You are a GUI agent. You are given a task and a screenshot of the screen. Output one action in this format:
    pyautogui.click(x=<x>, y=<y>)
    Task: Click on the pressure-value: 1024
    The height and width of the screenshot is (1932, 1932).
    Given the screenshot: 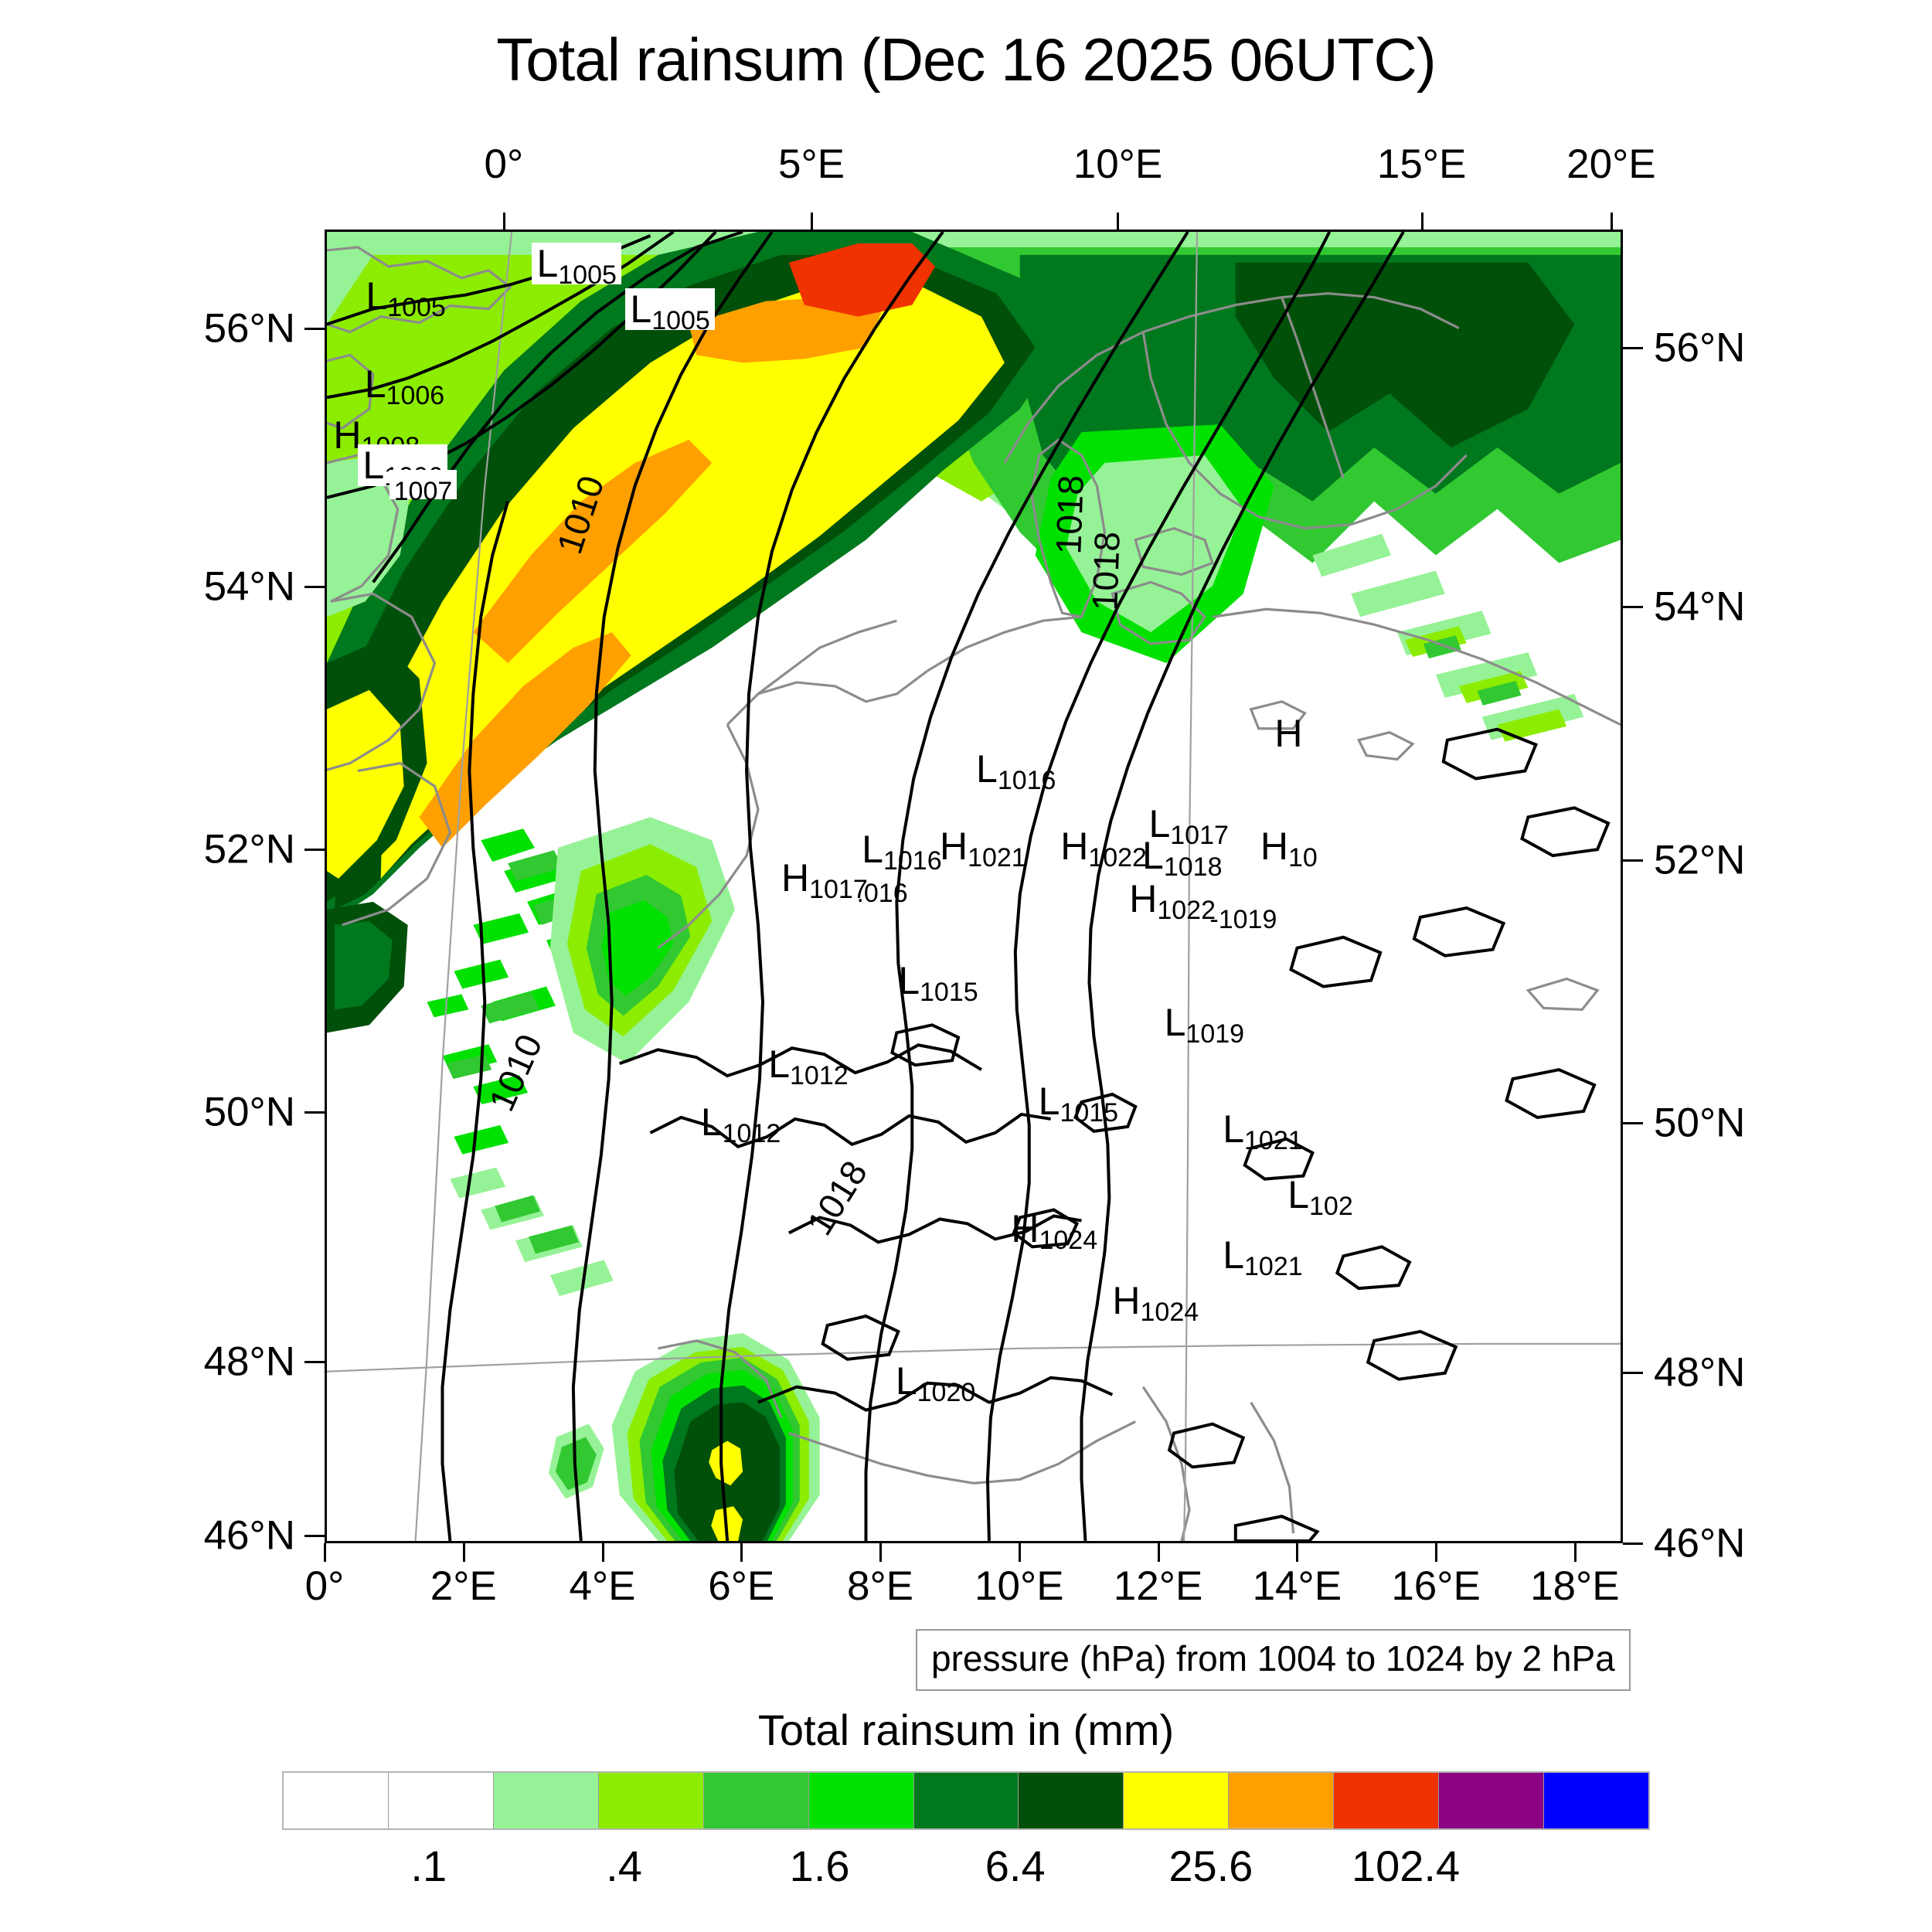 What is the action you would take?
    pyautogui.click(x=1170, y=1313)
    